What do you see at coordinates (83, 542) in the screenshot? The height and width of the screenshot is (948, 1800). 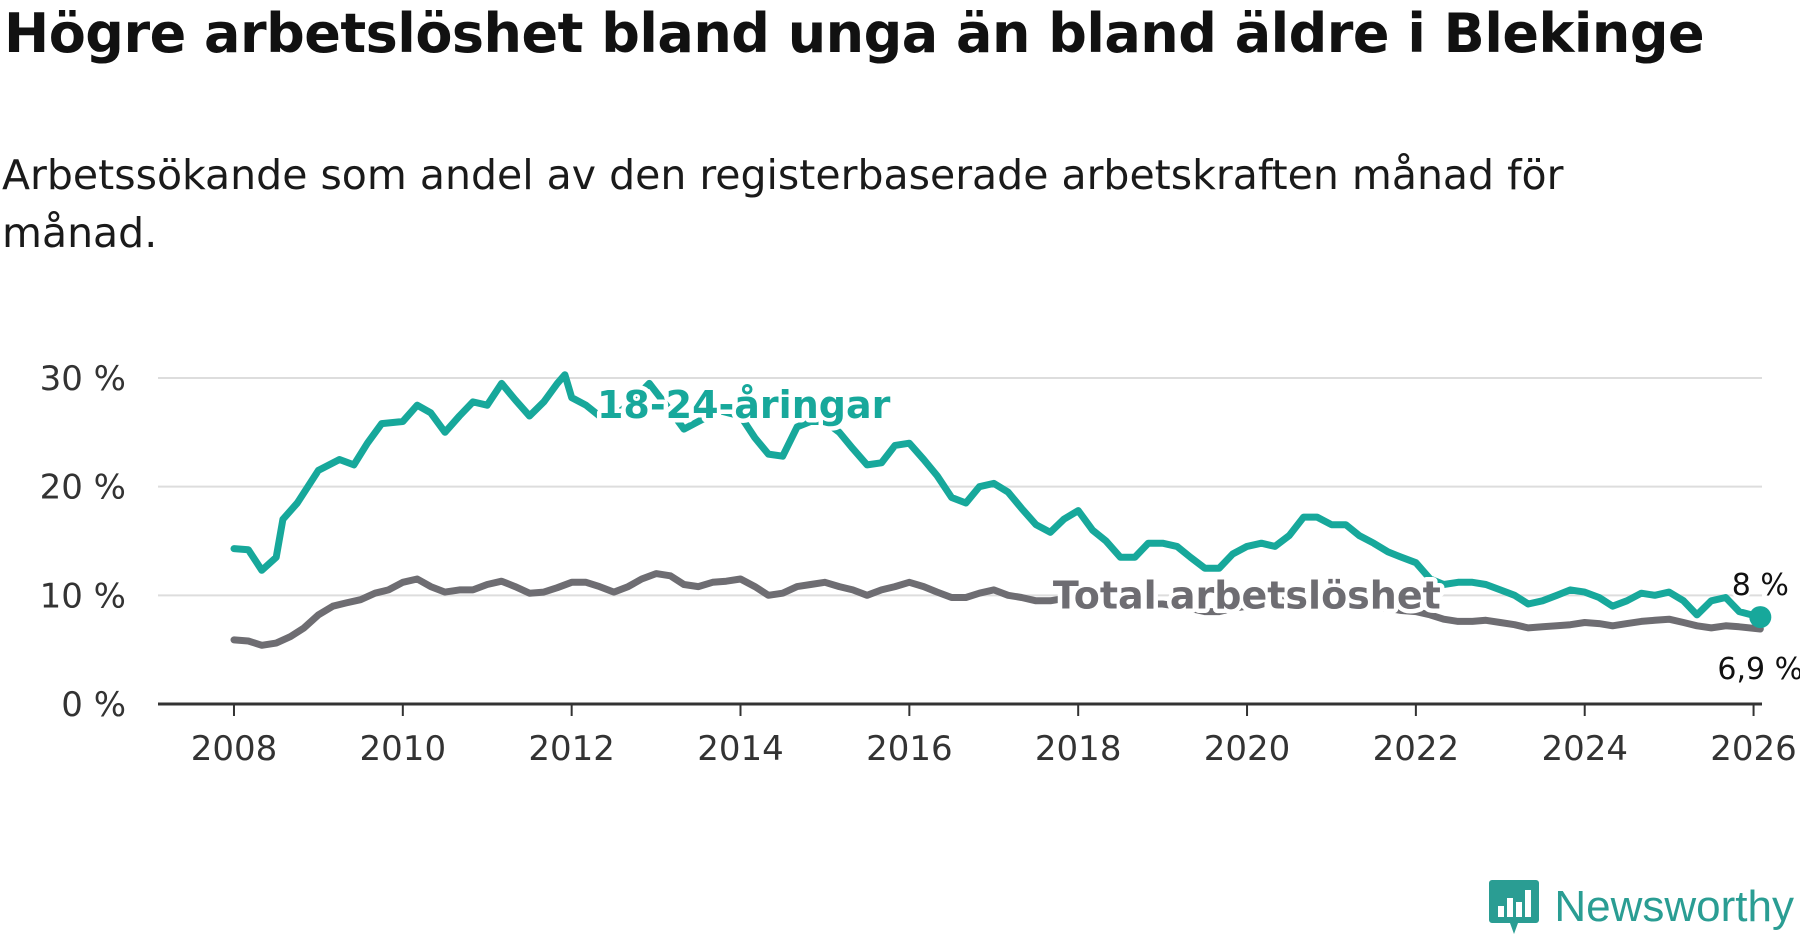 I see `y-axis-ticks: 0 % 10 % 20 % 30 %` at bounding box center [83, 542].